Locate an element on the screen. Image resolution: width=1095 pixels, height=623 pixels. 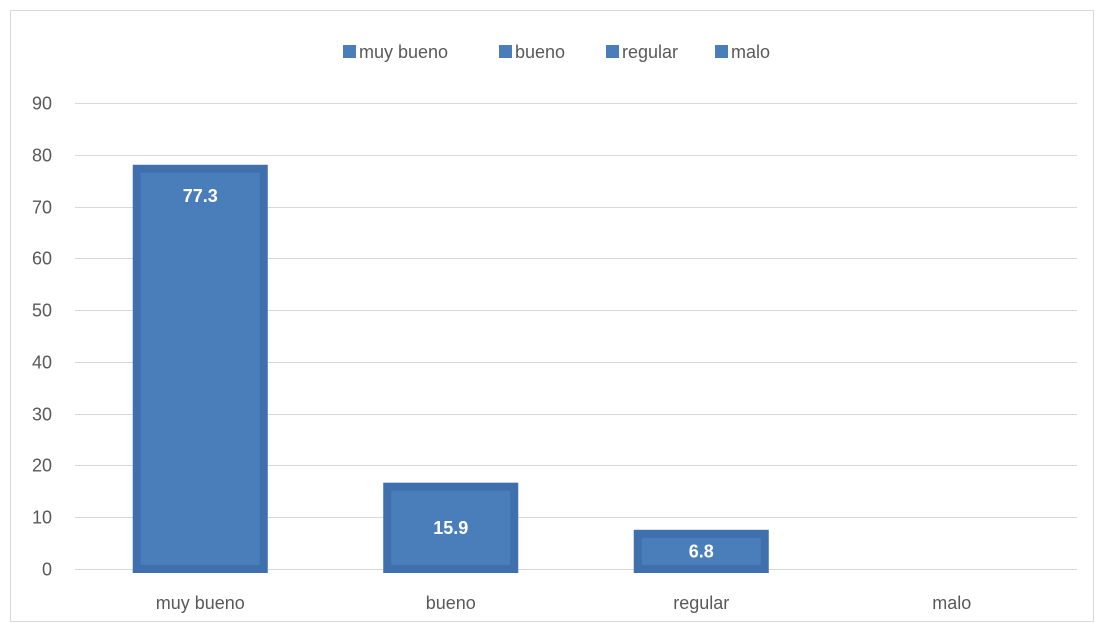
legend-label: regular is located at coordinates (650, 52).